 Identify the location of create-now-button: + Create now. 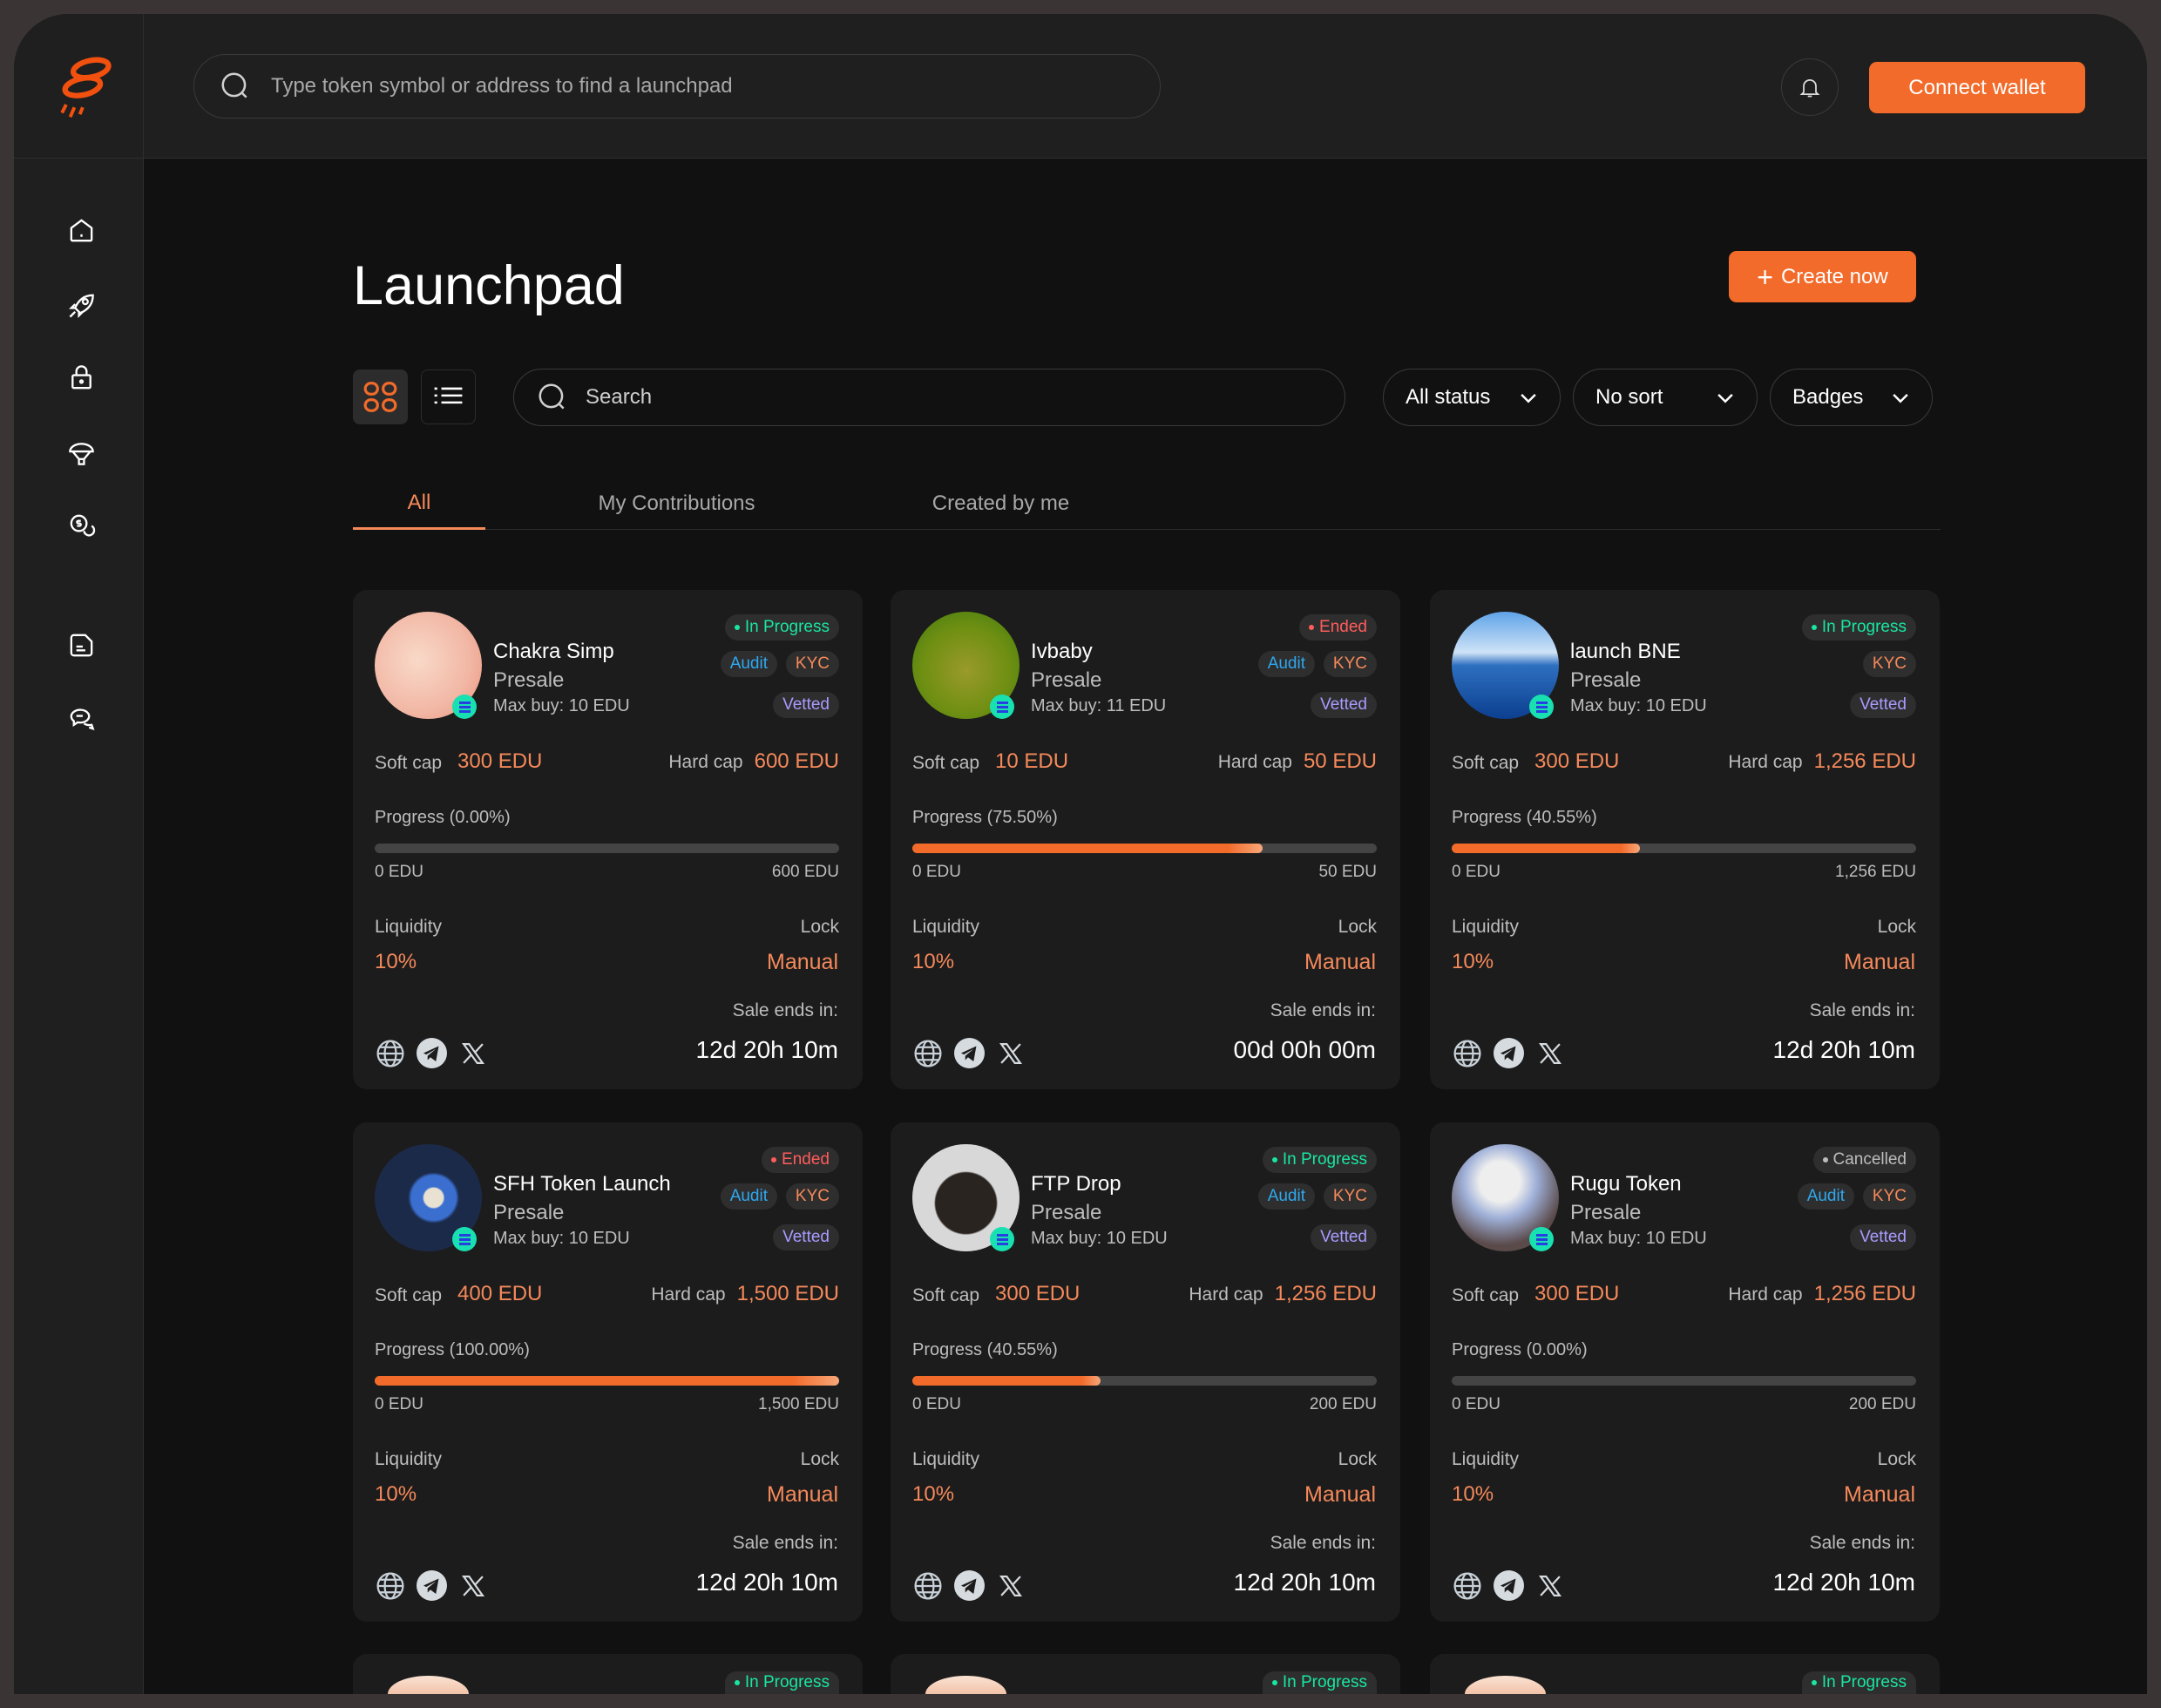
(1822, 276).